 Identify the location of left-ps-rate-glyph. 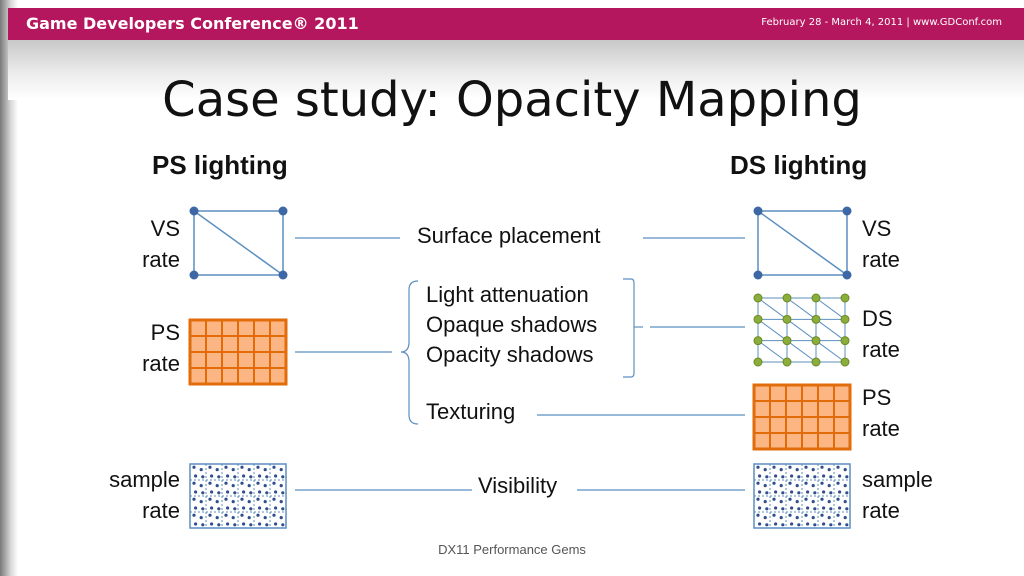
(238, 352).